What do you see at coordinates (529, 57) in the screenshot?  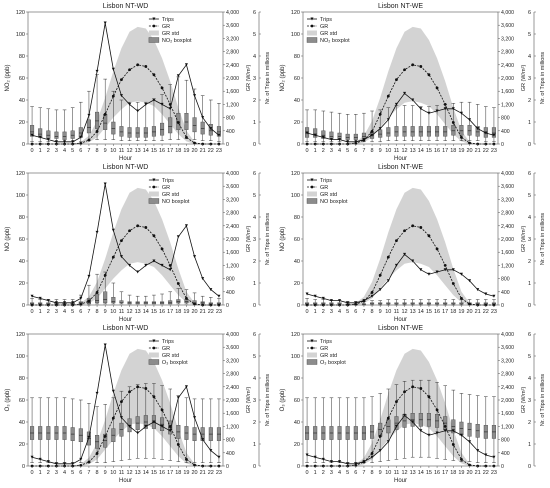 I see `y3-tick-label: 4` at bounding box center [529, 57].